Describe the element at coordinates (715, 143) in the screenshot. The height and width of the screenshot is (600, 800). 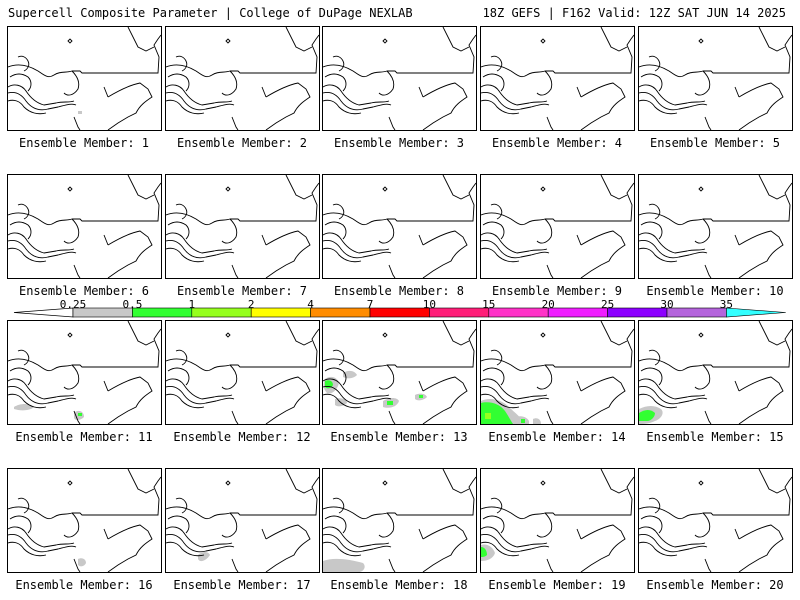
I see `member-caption: Ensemble Member: 5` at that location.